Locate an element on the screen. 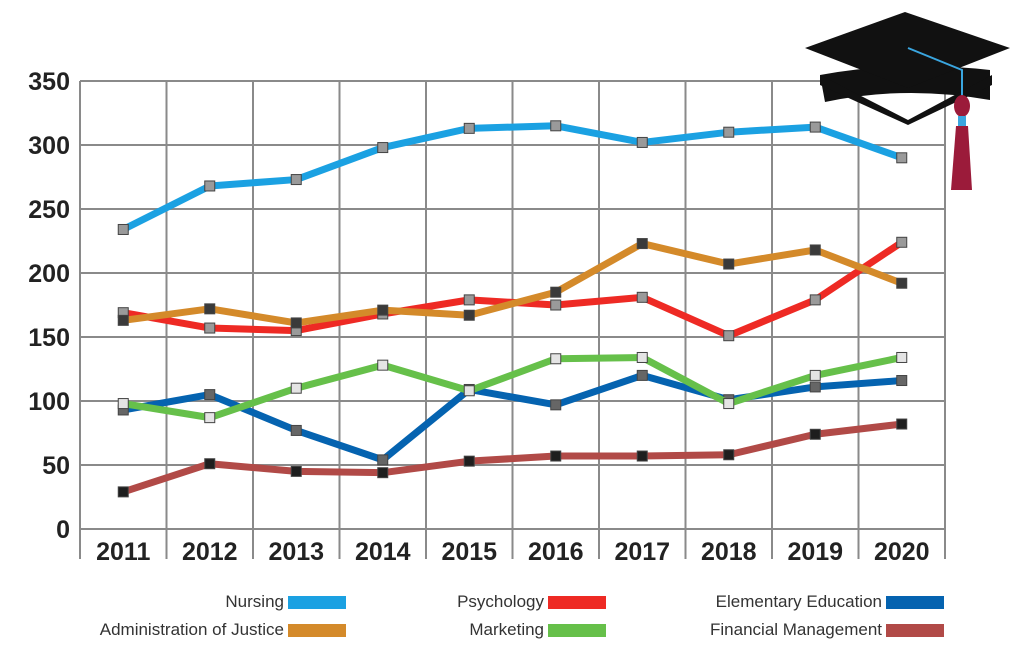 This screenshot has height=656, width=1024. x-tick-label: 2015 is located at coordinates (469, 552).